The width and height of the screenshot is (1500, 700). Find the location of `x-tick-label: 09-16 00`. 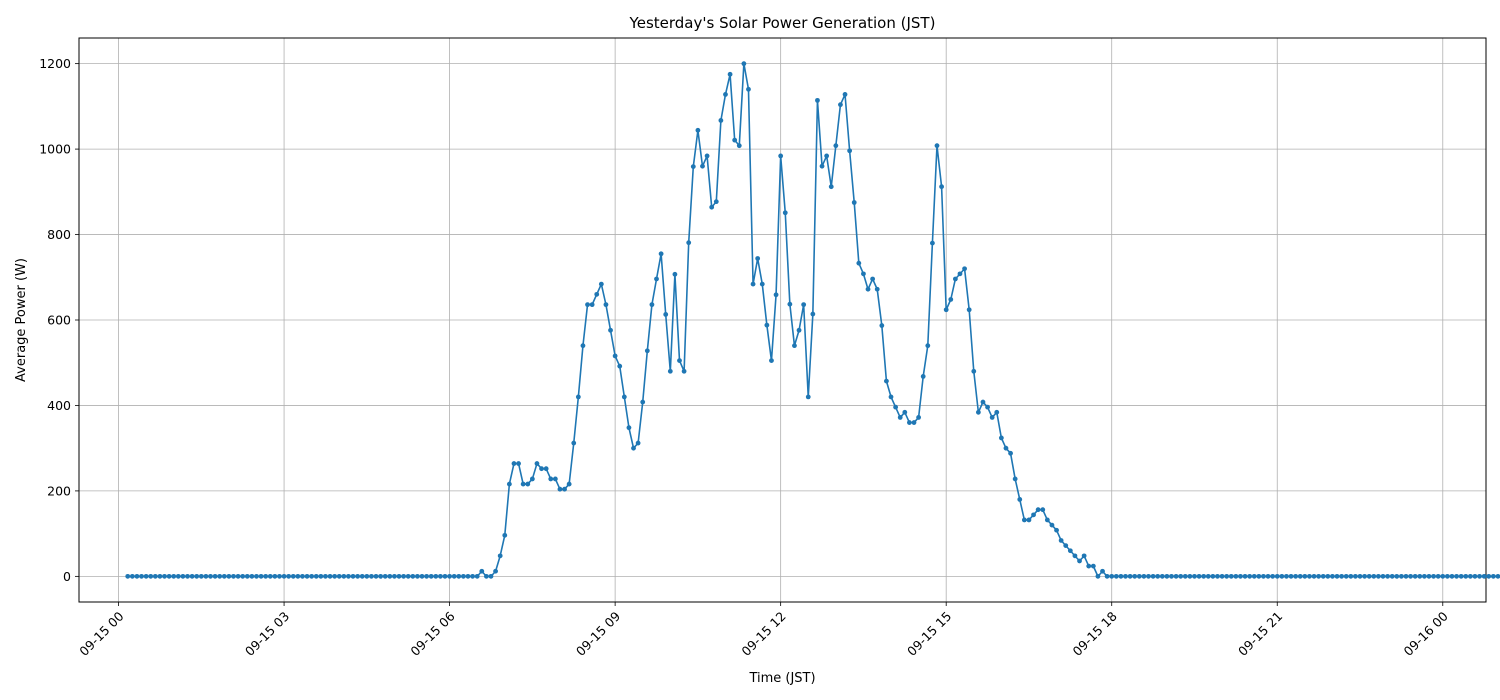

x-tick-label: 09-16 00 is located at coordinates (1426, 633).